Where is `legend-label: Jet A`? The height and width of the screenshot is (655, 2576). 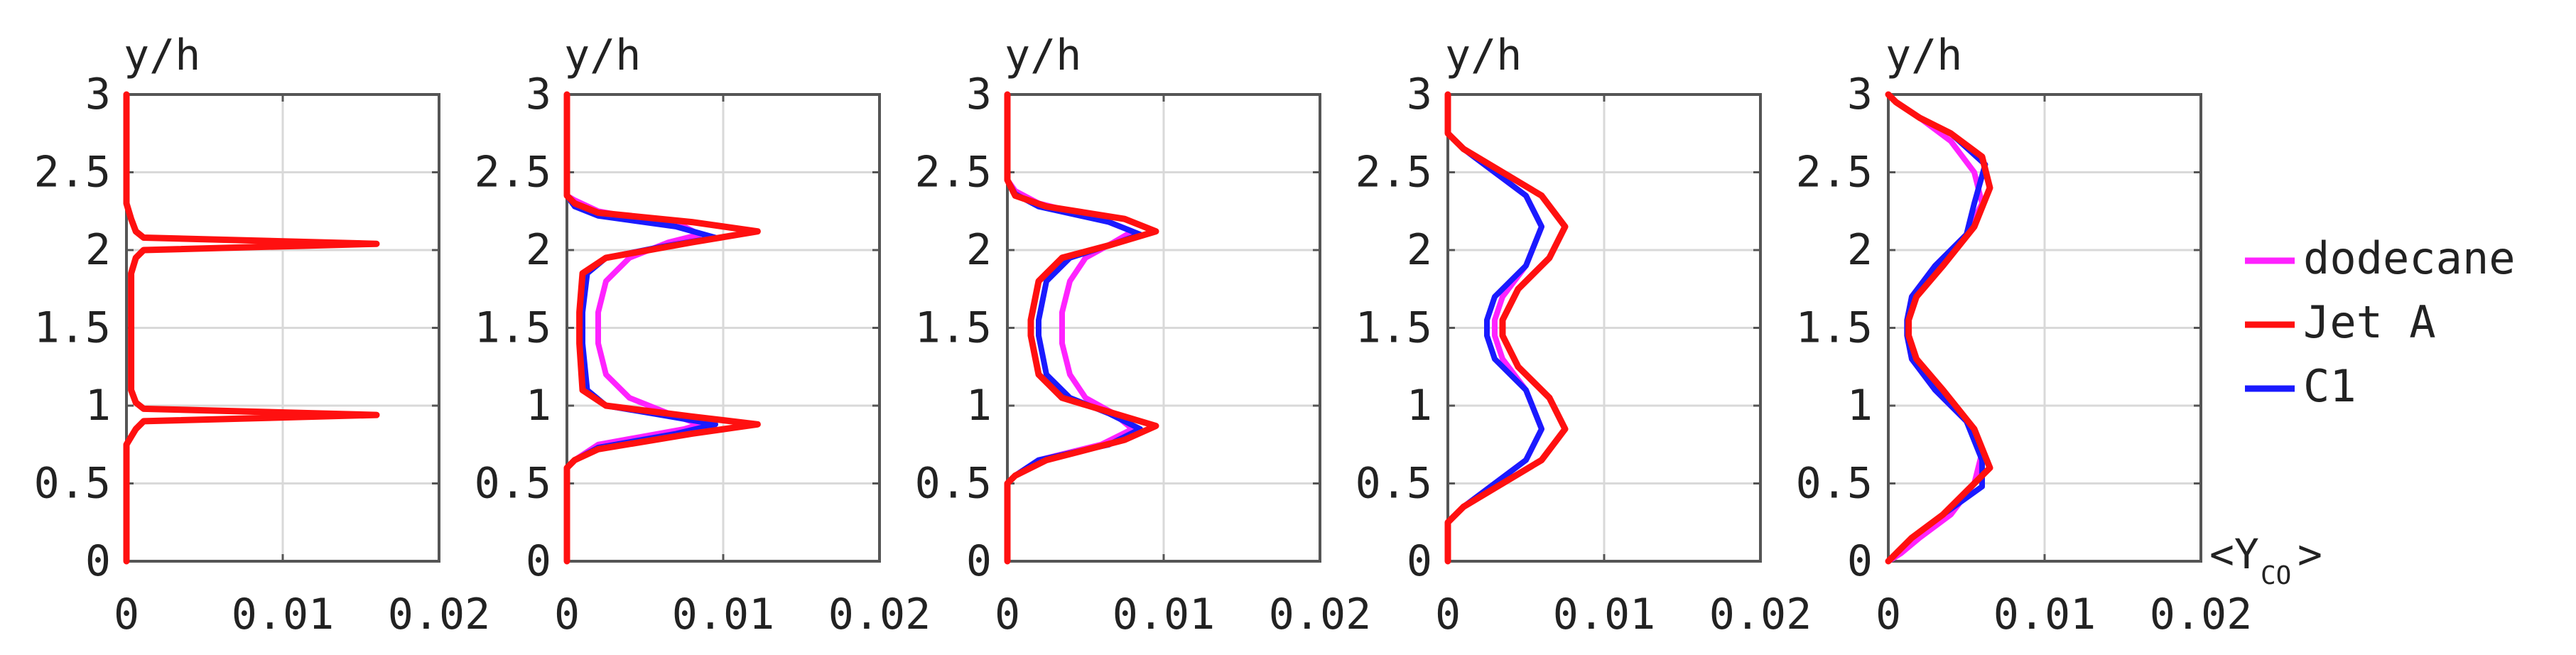
legend-label: Jet A is located at coordinates (2369, 322).